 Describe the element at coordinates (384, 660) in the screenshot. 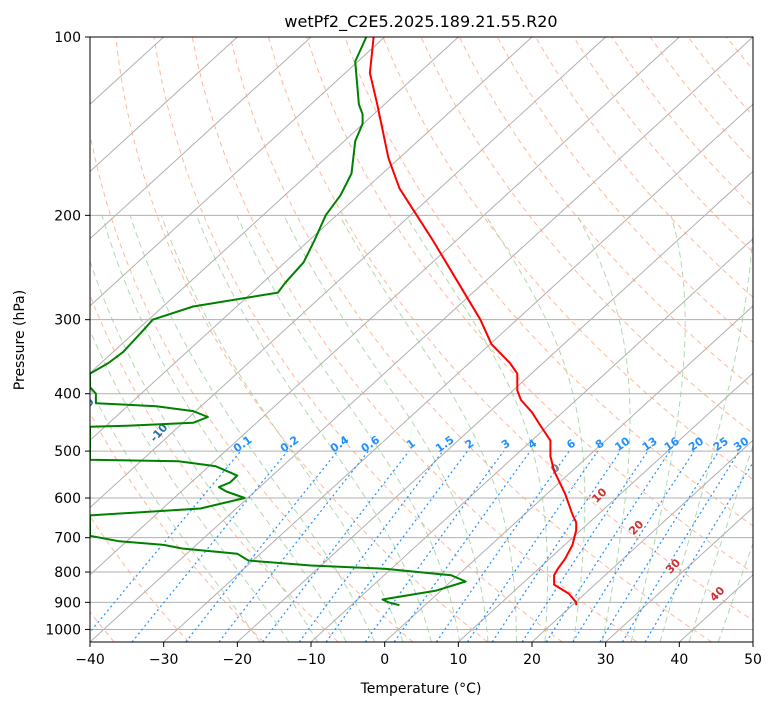

I see `x-tick-label: 0` at that location.